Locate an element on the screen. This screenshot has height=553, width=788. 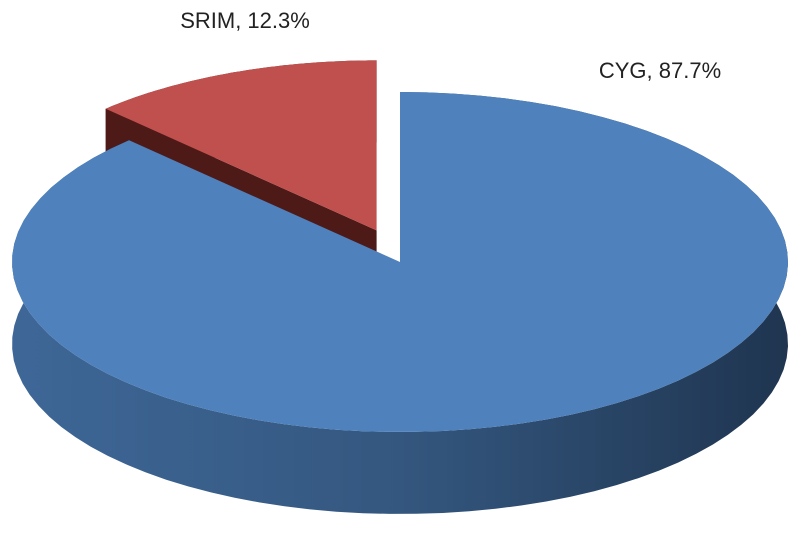
slice is located at coordinates (241, 145).